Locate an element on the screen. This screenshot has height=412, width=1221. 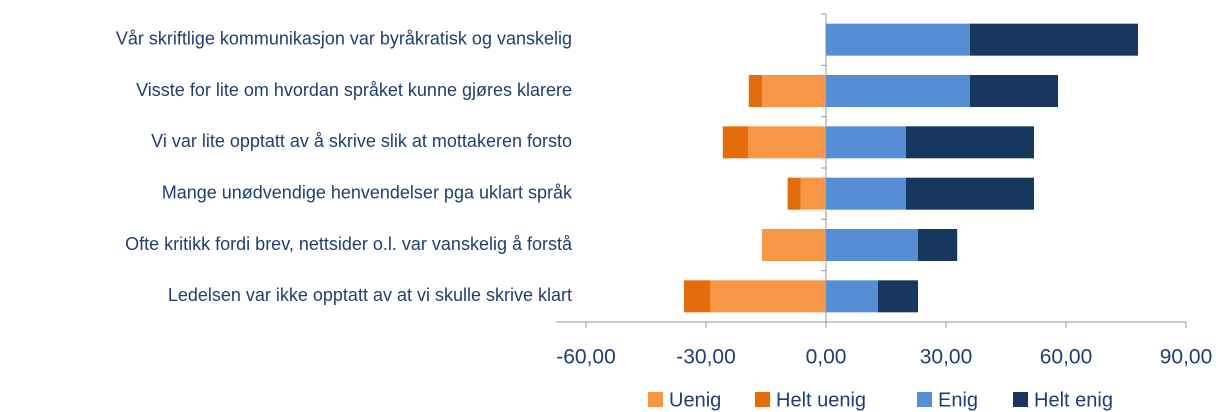
x-tick-label: 60,00 is located at coordinates (1066, 357).